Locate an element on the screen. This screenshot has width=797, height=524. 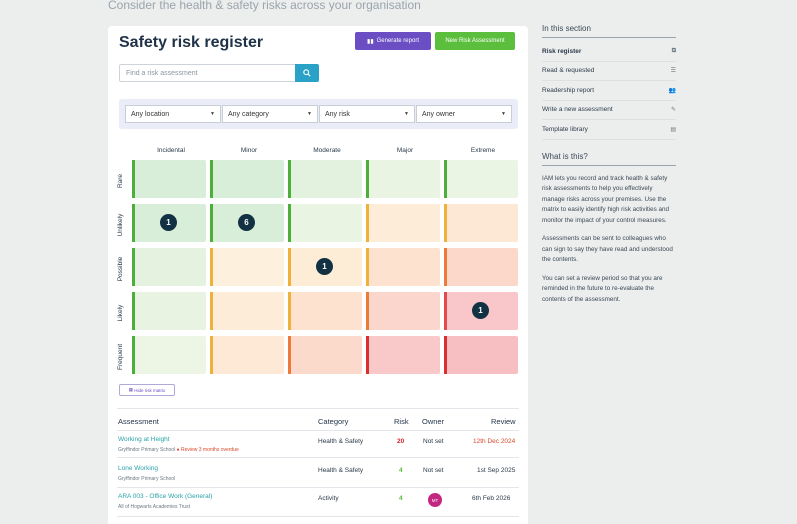
sidebar-item-read-requested: Read & requested ☰ is located at coordinates (609, 71).